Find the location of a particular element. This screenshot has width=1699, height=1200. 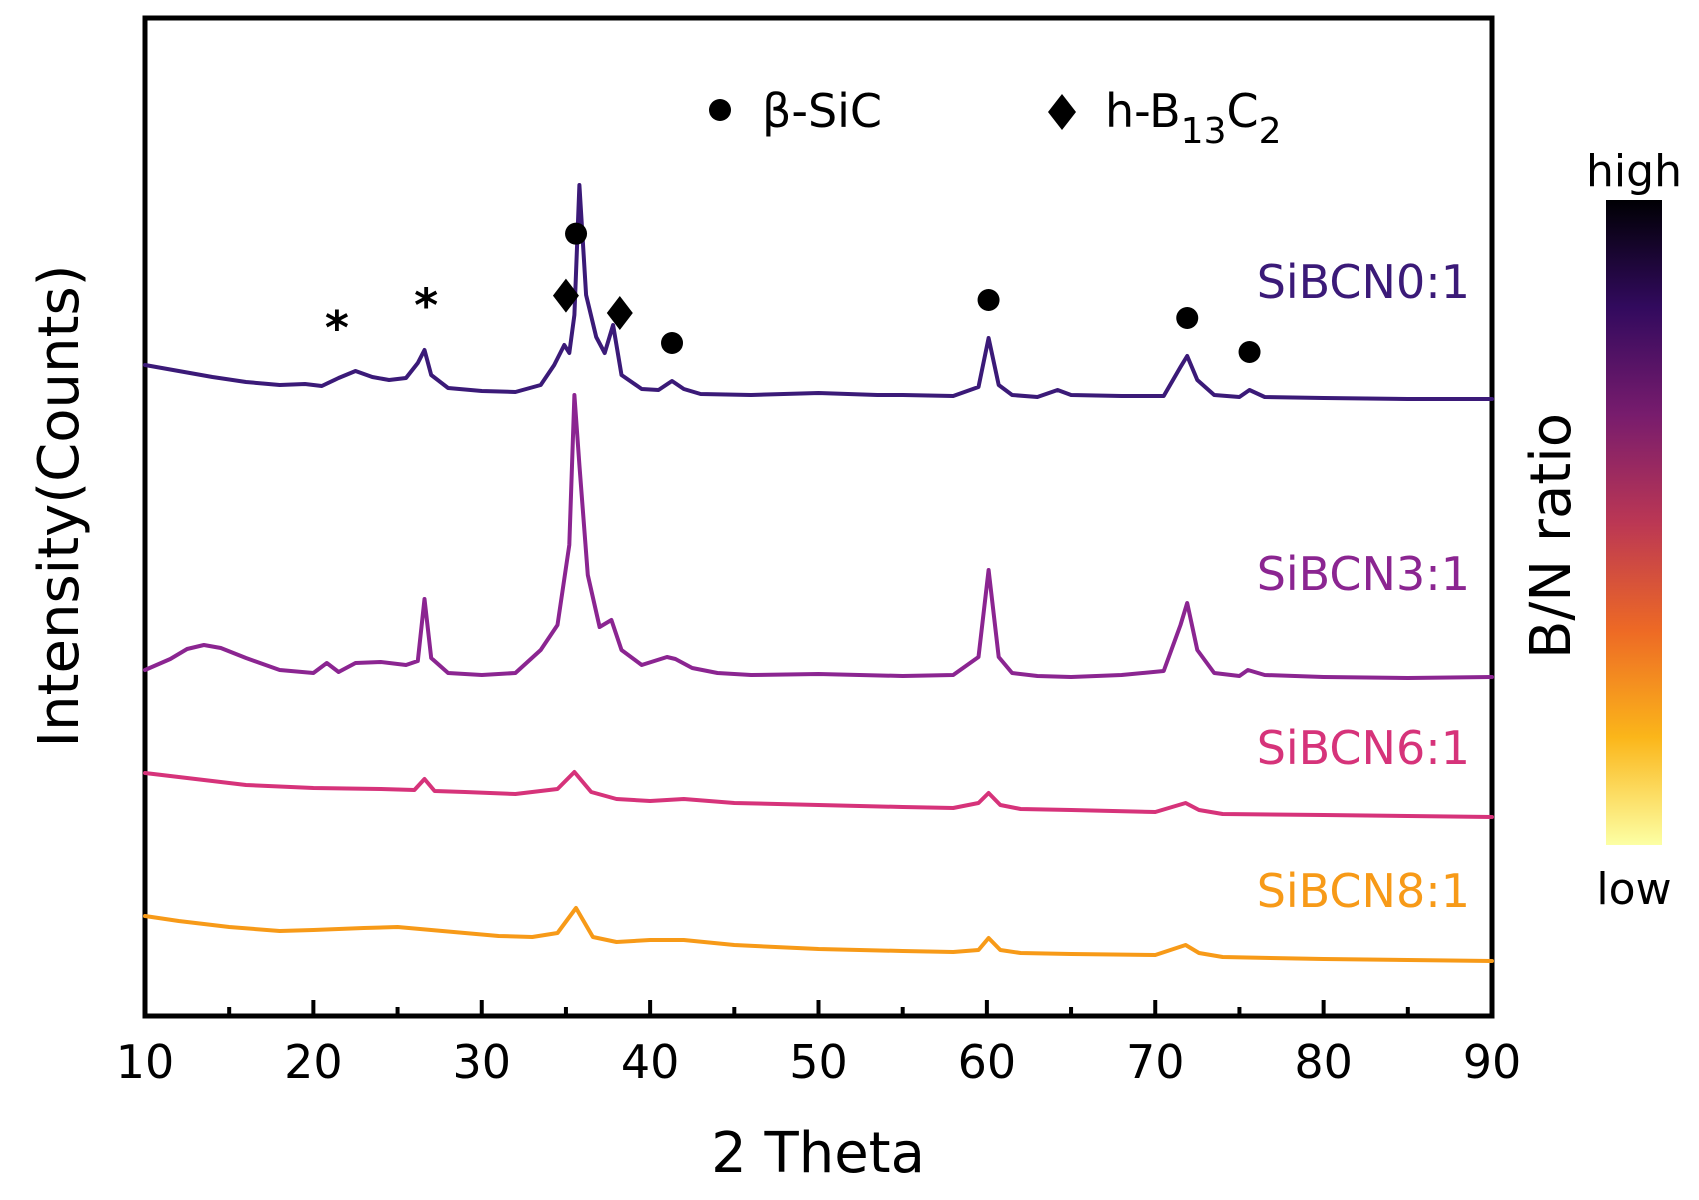

x-axis-ticks is located at coordinates (818, 1008).